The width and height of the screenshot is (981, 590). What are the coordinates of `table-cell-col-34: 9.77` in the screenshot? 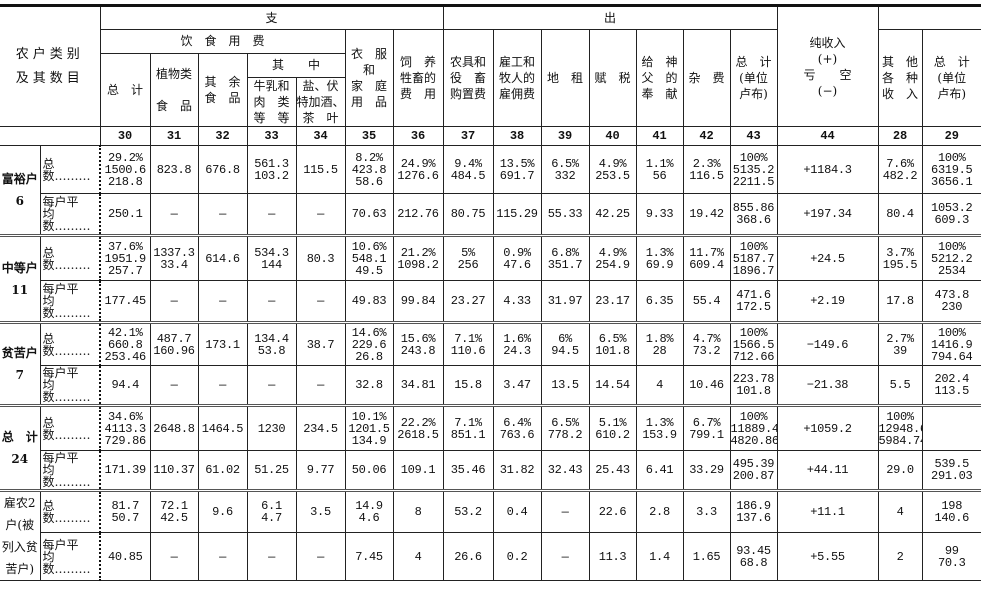 It's located at (320, 470).